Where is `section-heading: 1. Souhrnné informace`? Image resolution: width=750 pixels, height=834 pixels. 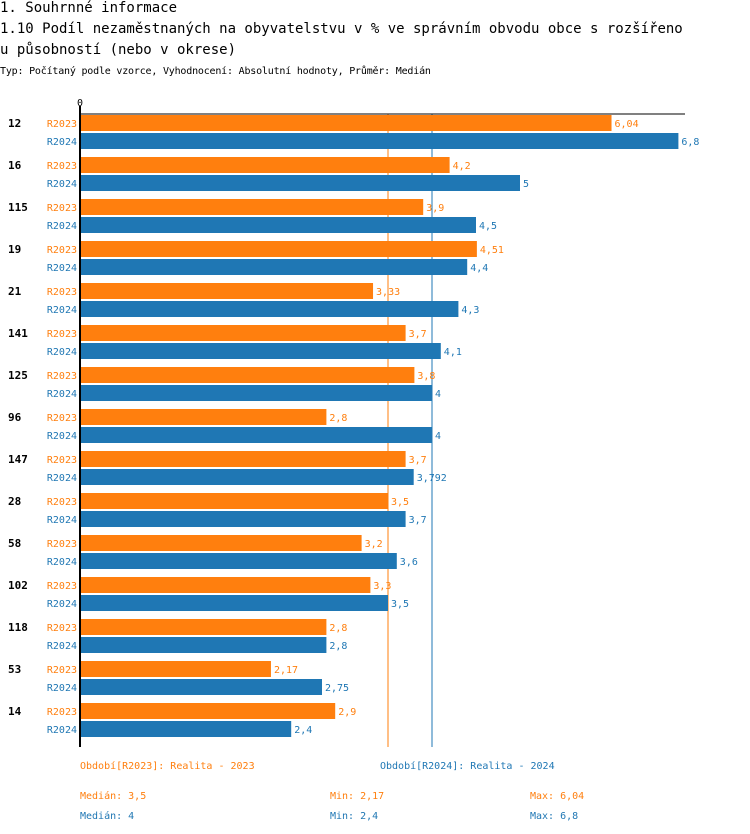 section-heading: 1. Souhrnné informace is located at coordinates (89, 8).